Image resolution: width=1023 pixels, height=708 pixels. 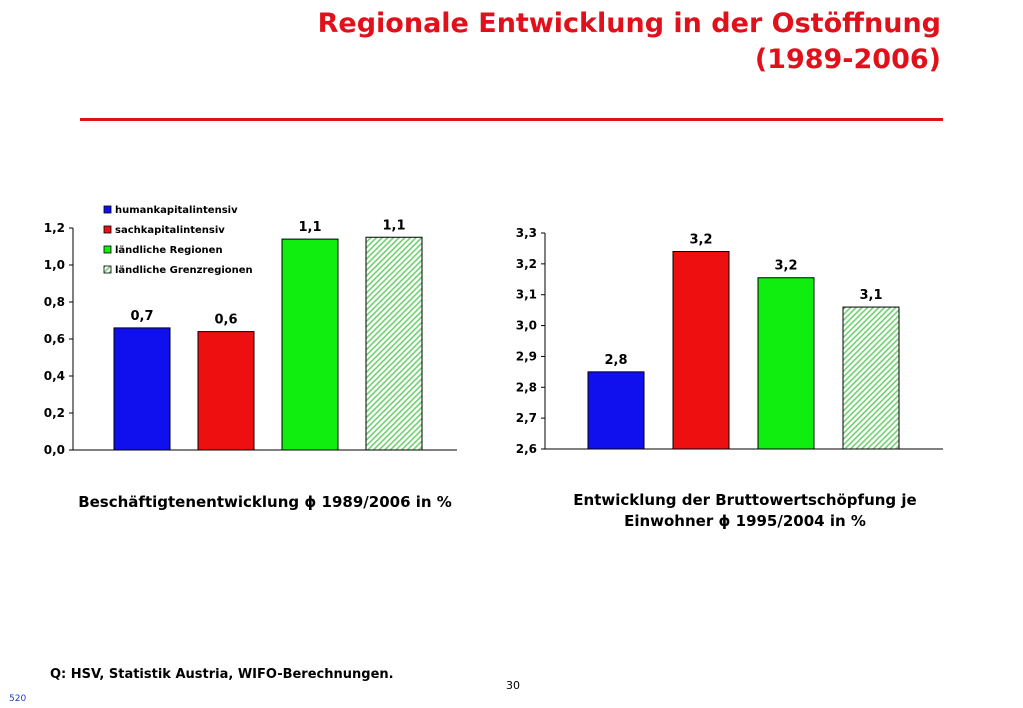 What do you see at coordinates (18, 699) in the screenshot?
I see `slide-id: 520` at bounding box center [18, 699].